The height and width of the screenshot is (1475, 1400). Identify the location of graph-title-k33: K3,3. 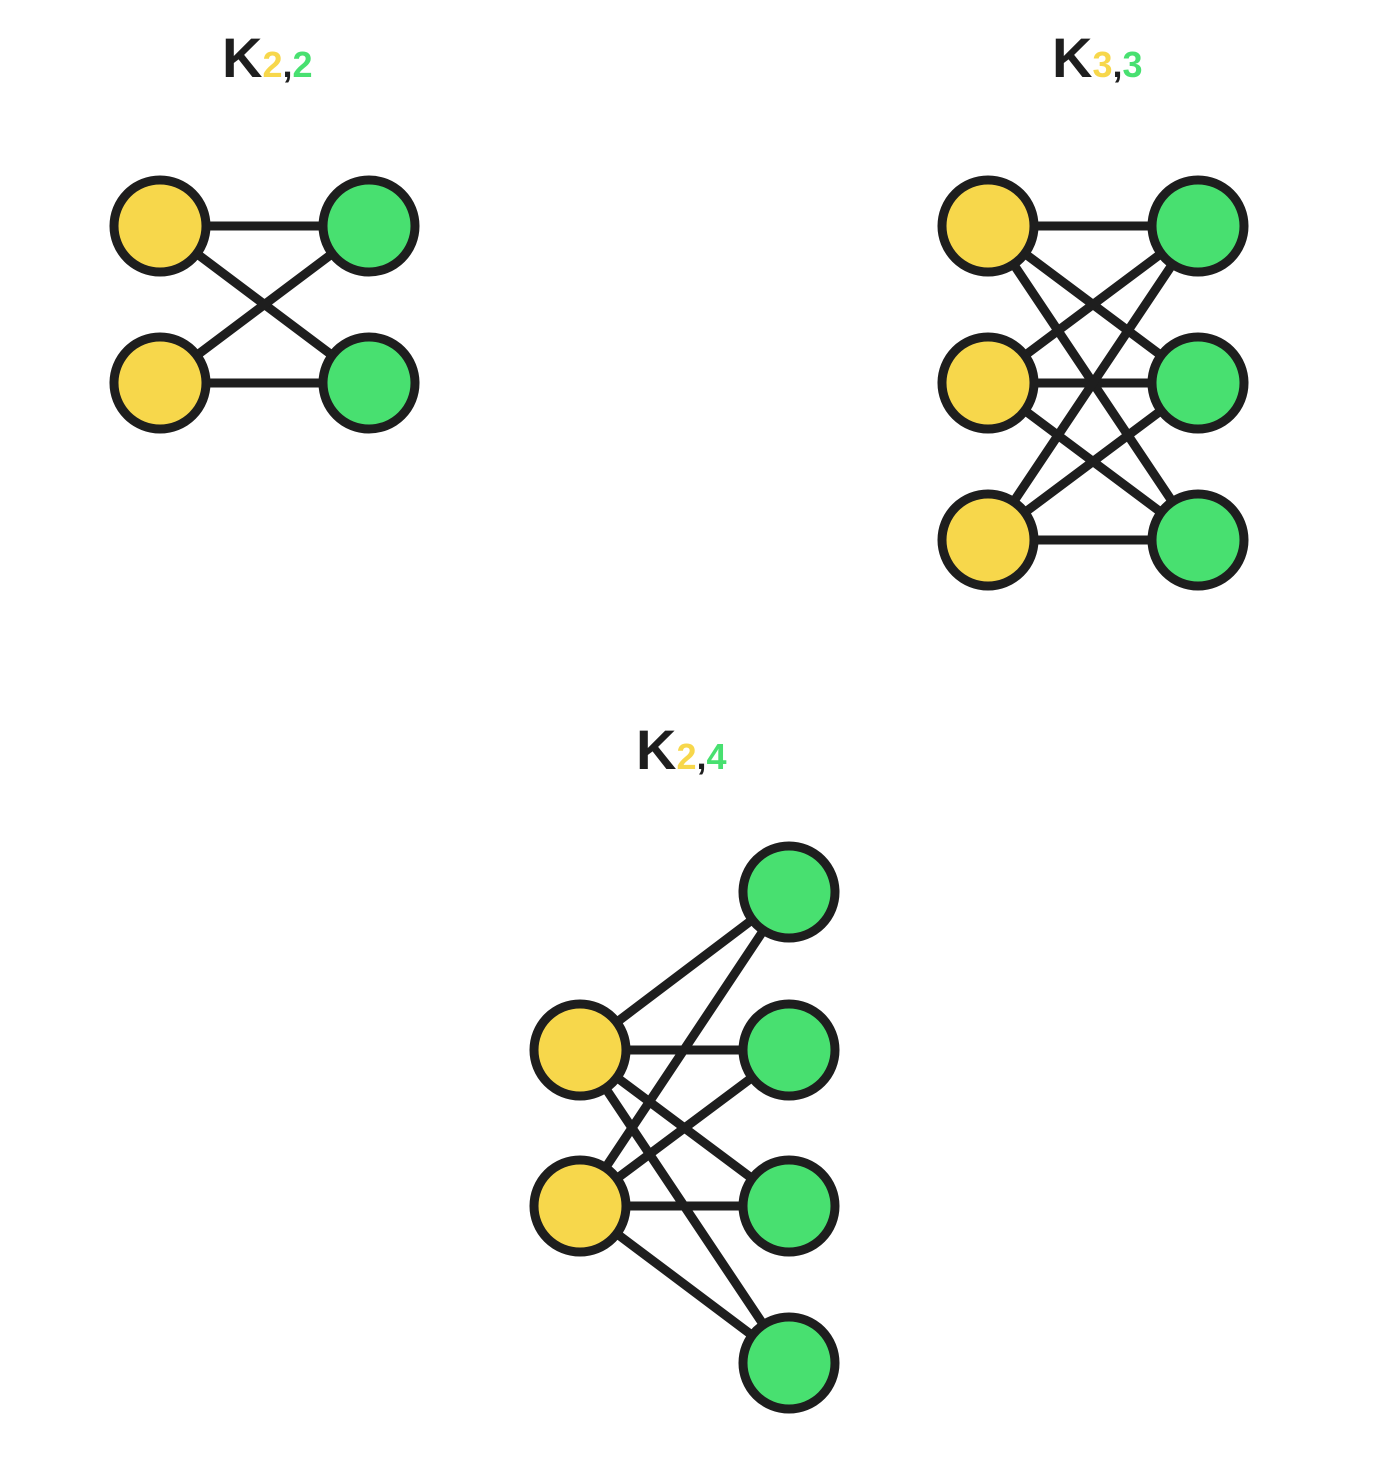
(1097, 58).